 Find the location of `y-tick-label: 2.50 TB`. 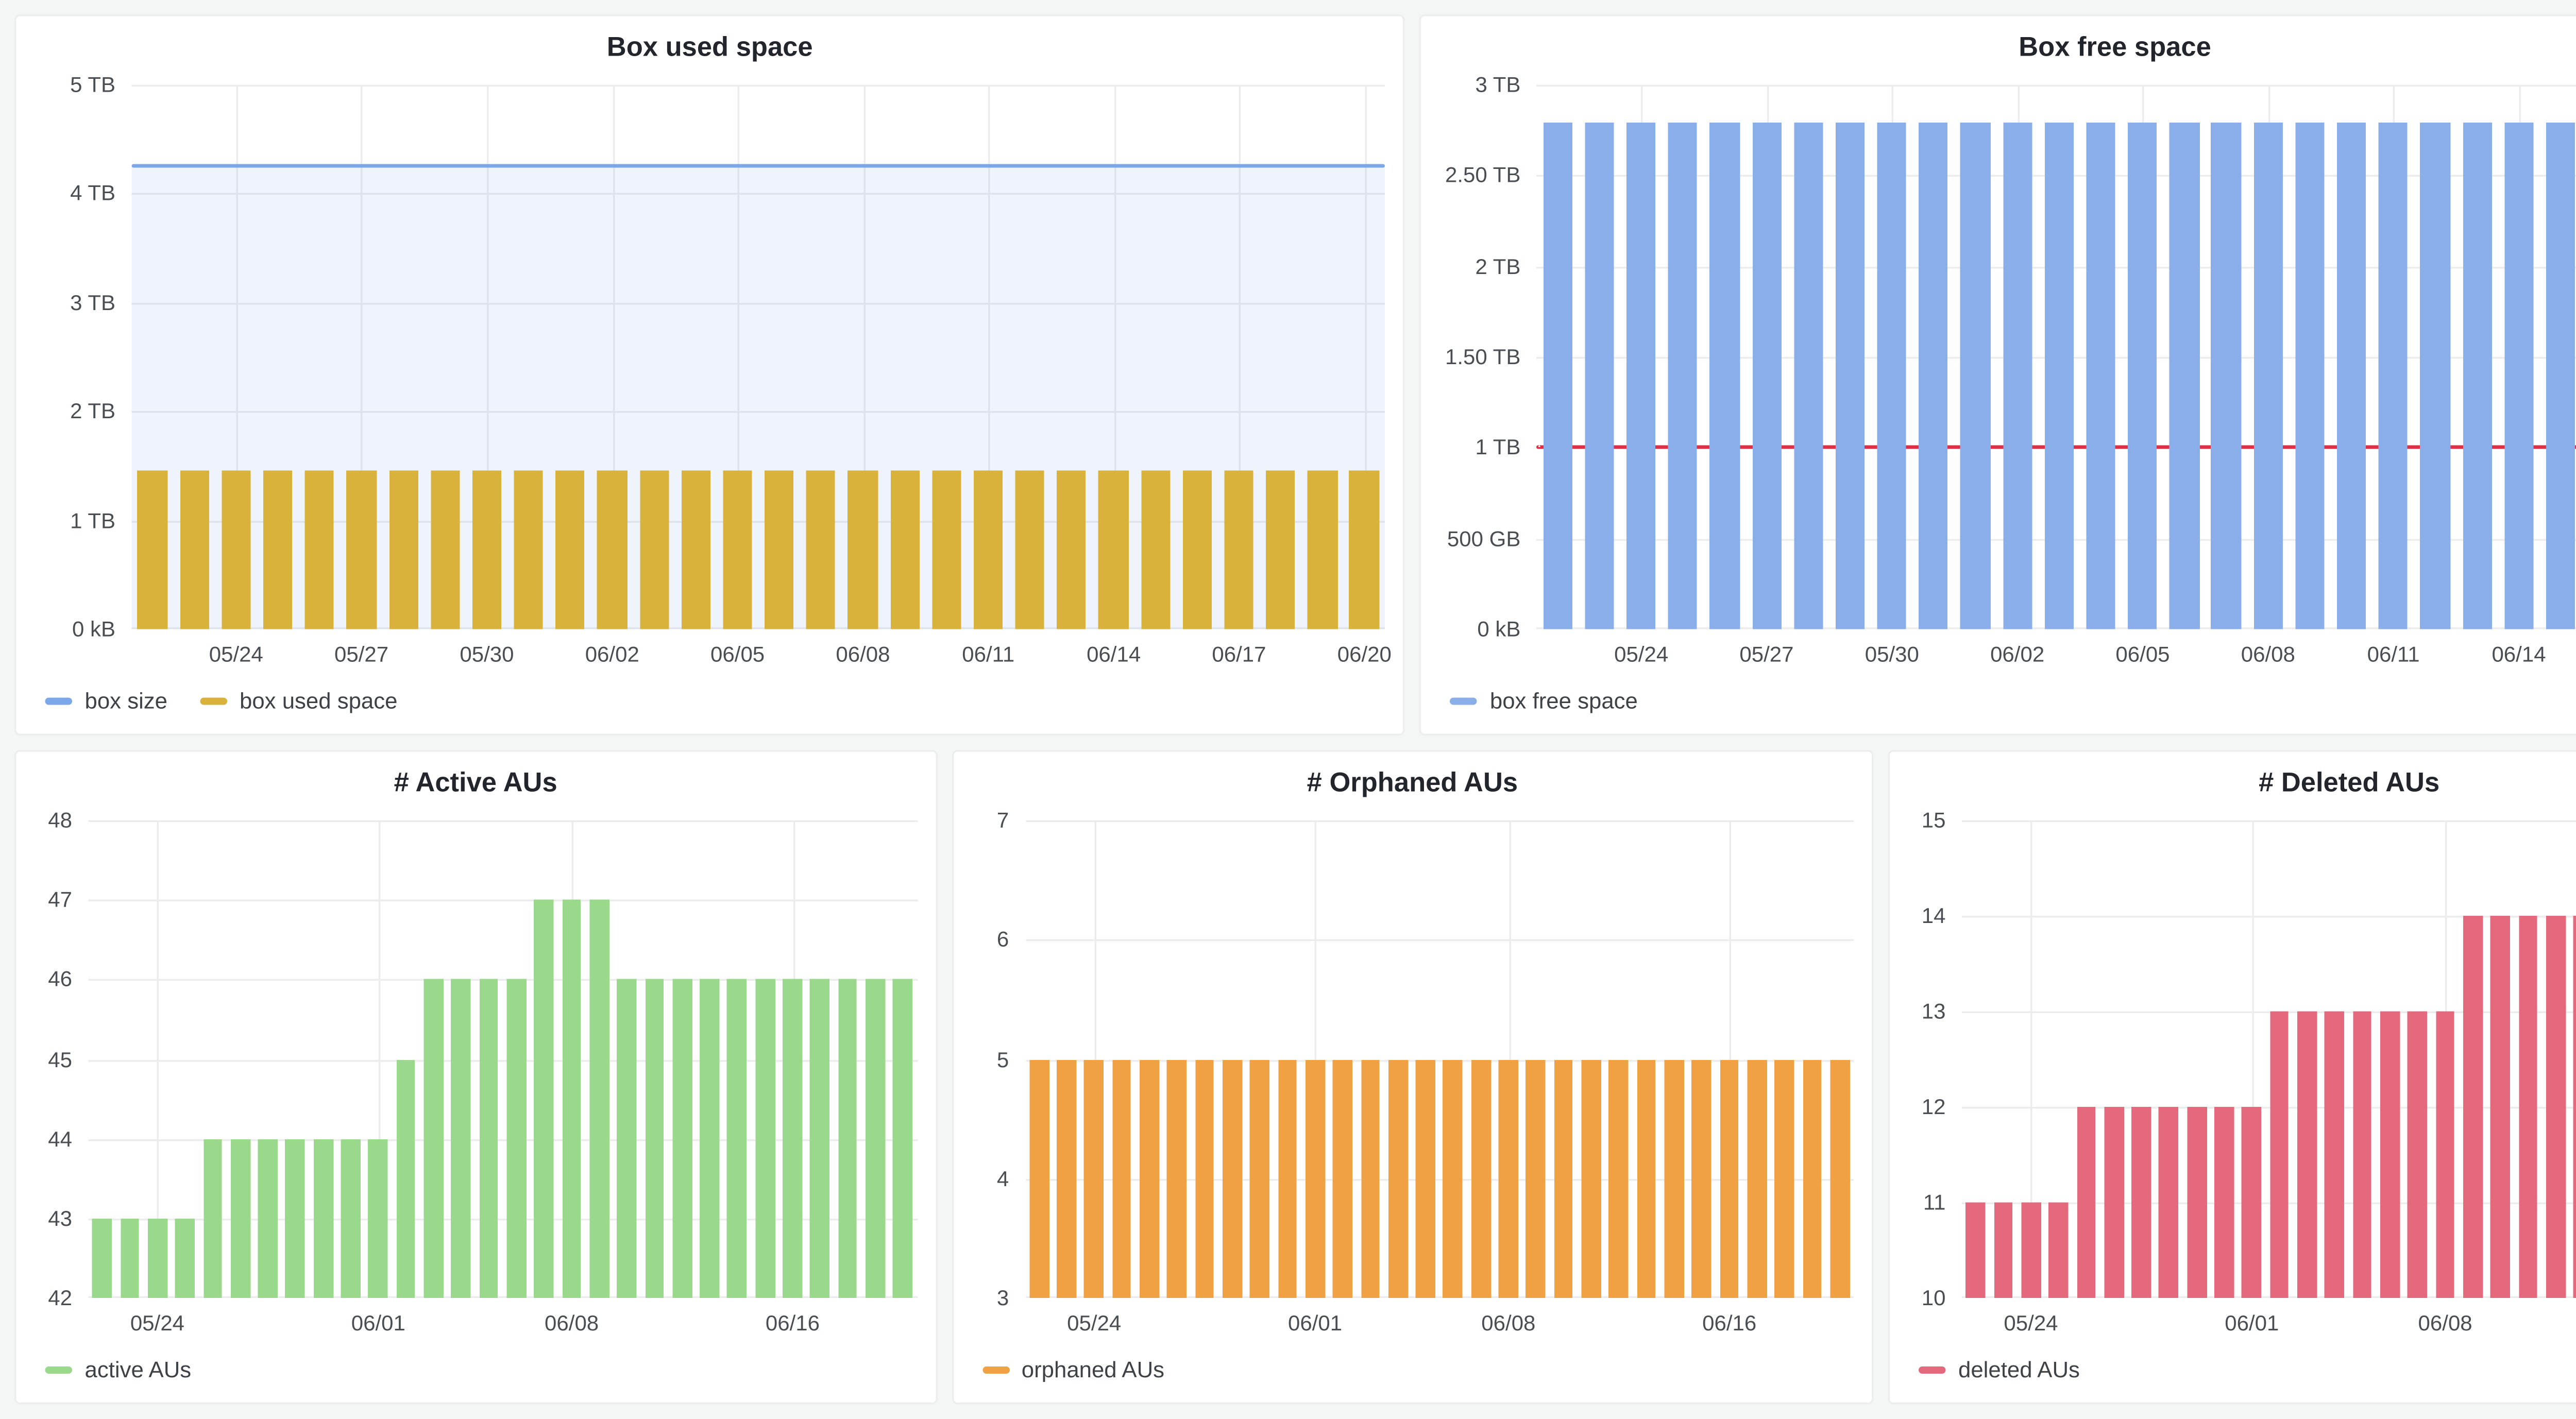

y-tick-label: 2.50 TB is located at coordinates (1482, 175).